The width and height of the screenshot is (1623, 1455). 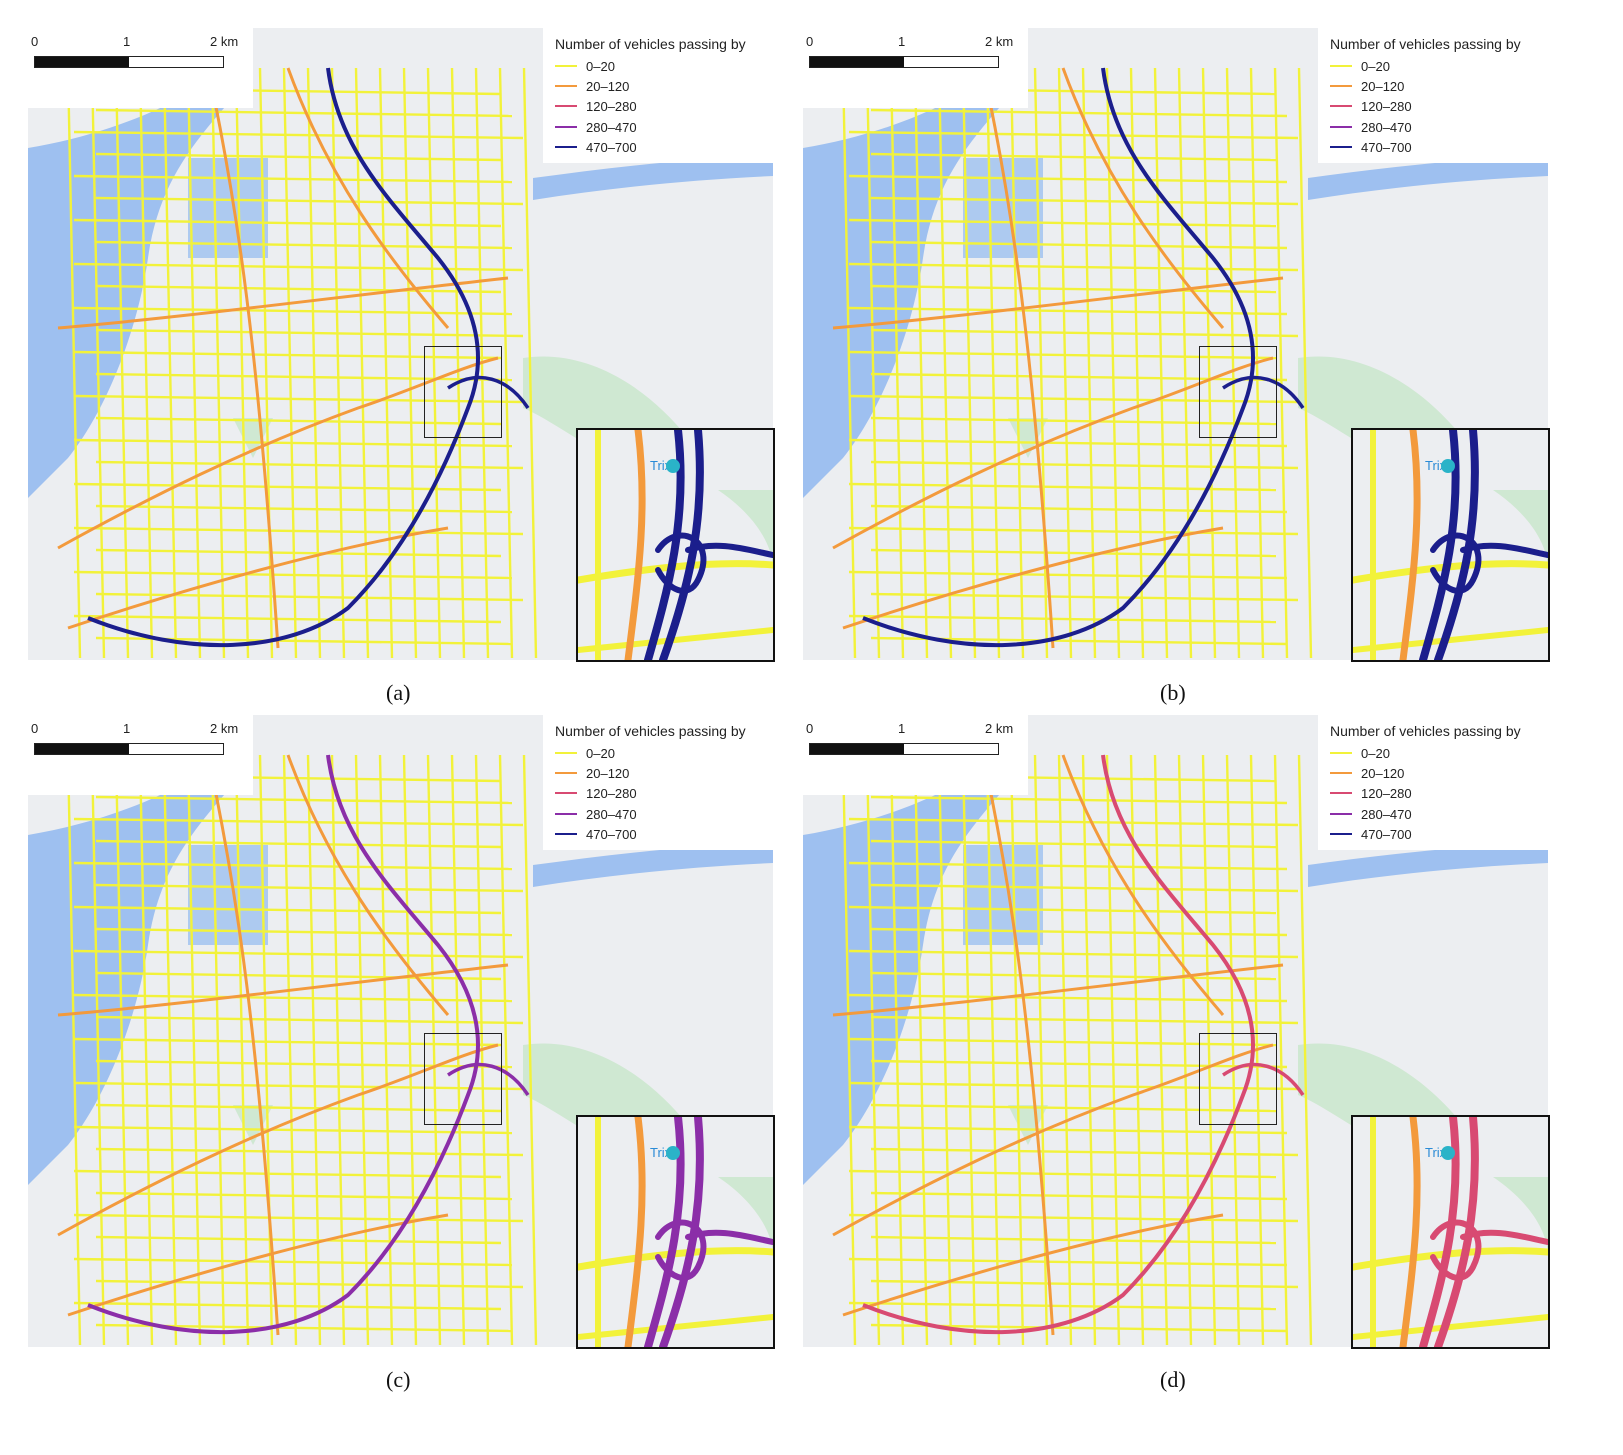 I want to click on legend-label: 0–20, so click(x=1375, y=753).